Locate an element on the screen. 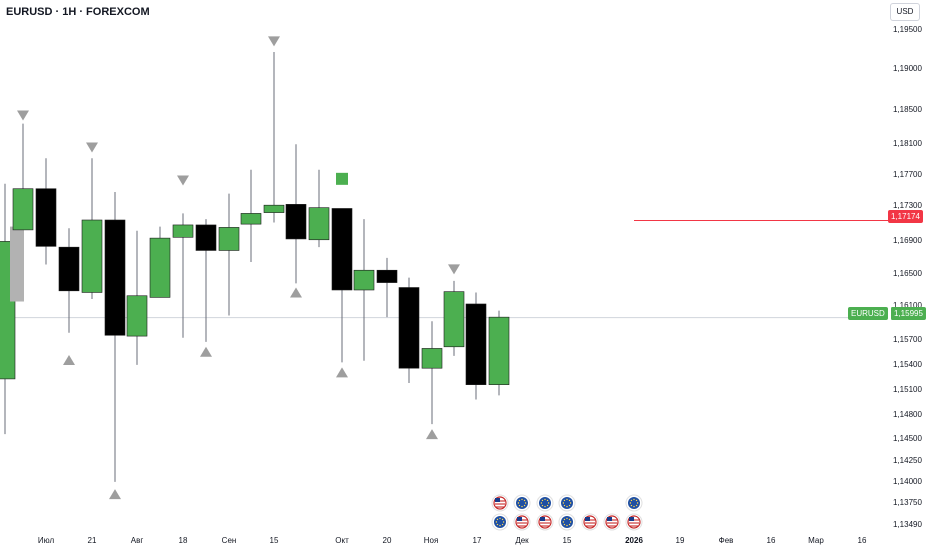  price-axis-label: 1,18500 is located at coordinates (907, 109).